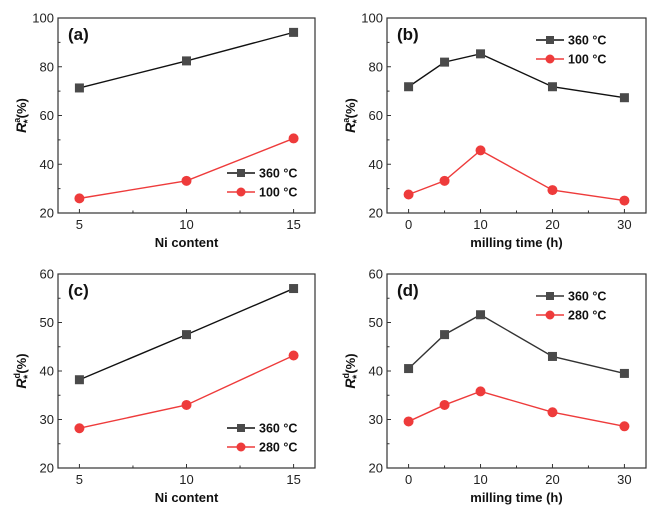 The width and height of the screenshot is (660, 513). I want to click on y-axis-title-sup: d, so click(17, 376).